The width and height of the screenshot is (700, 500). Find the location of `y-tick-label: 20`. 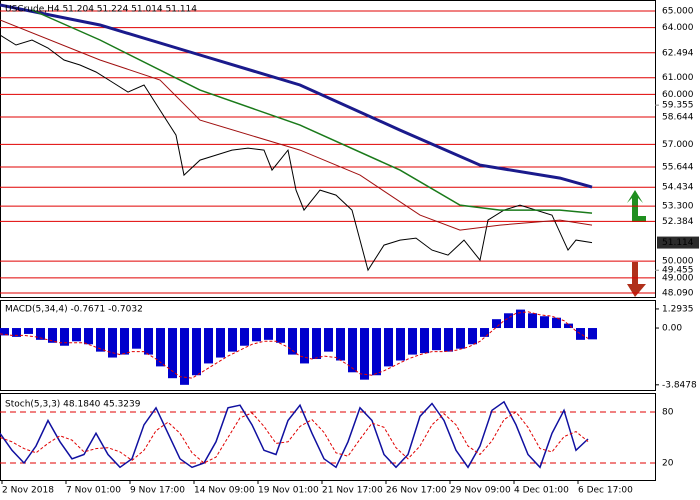

y-tick-label: 20 is located at coordinates (668, 464).